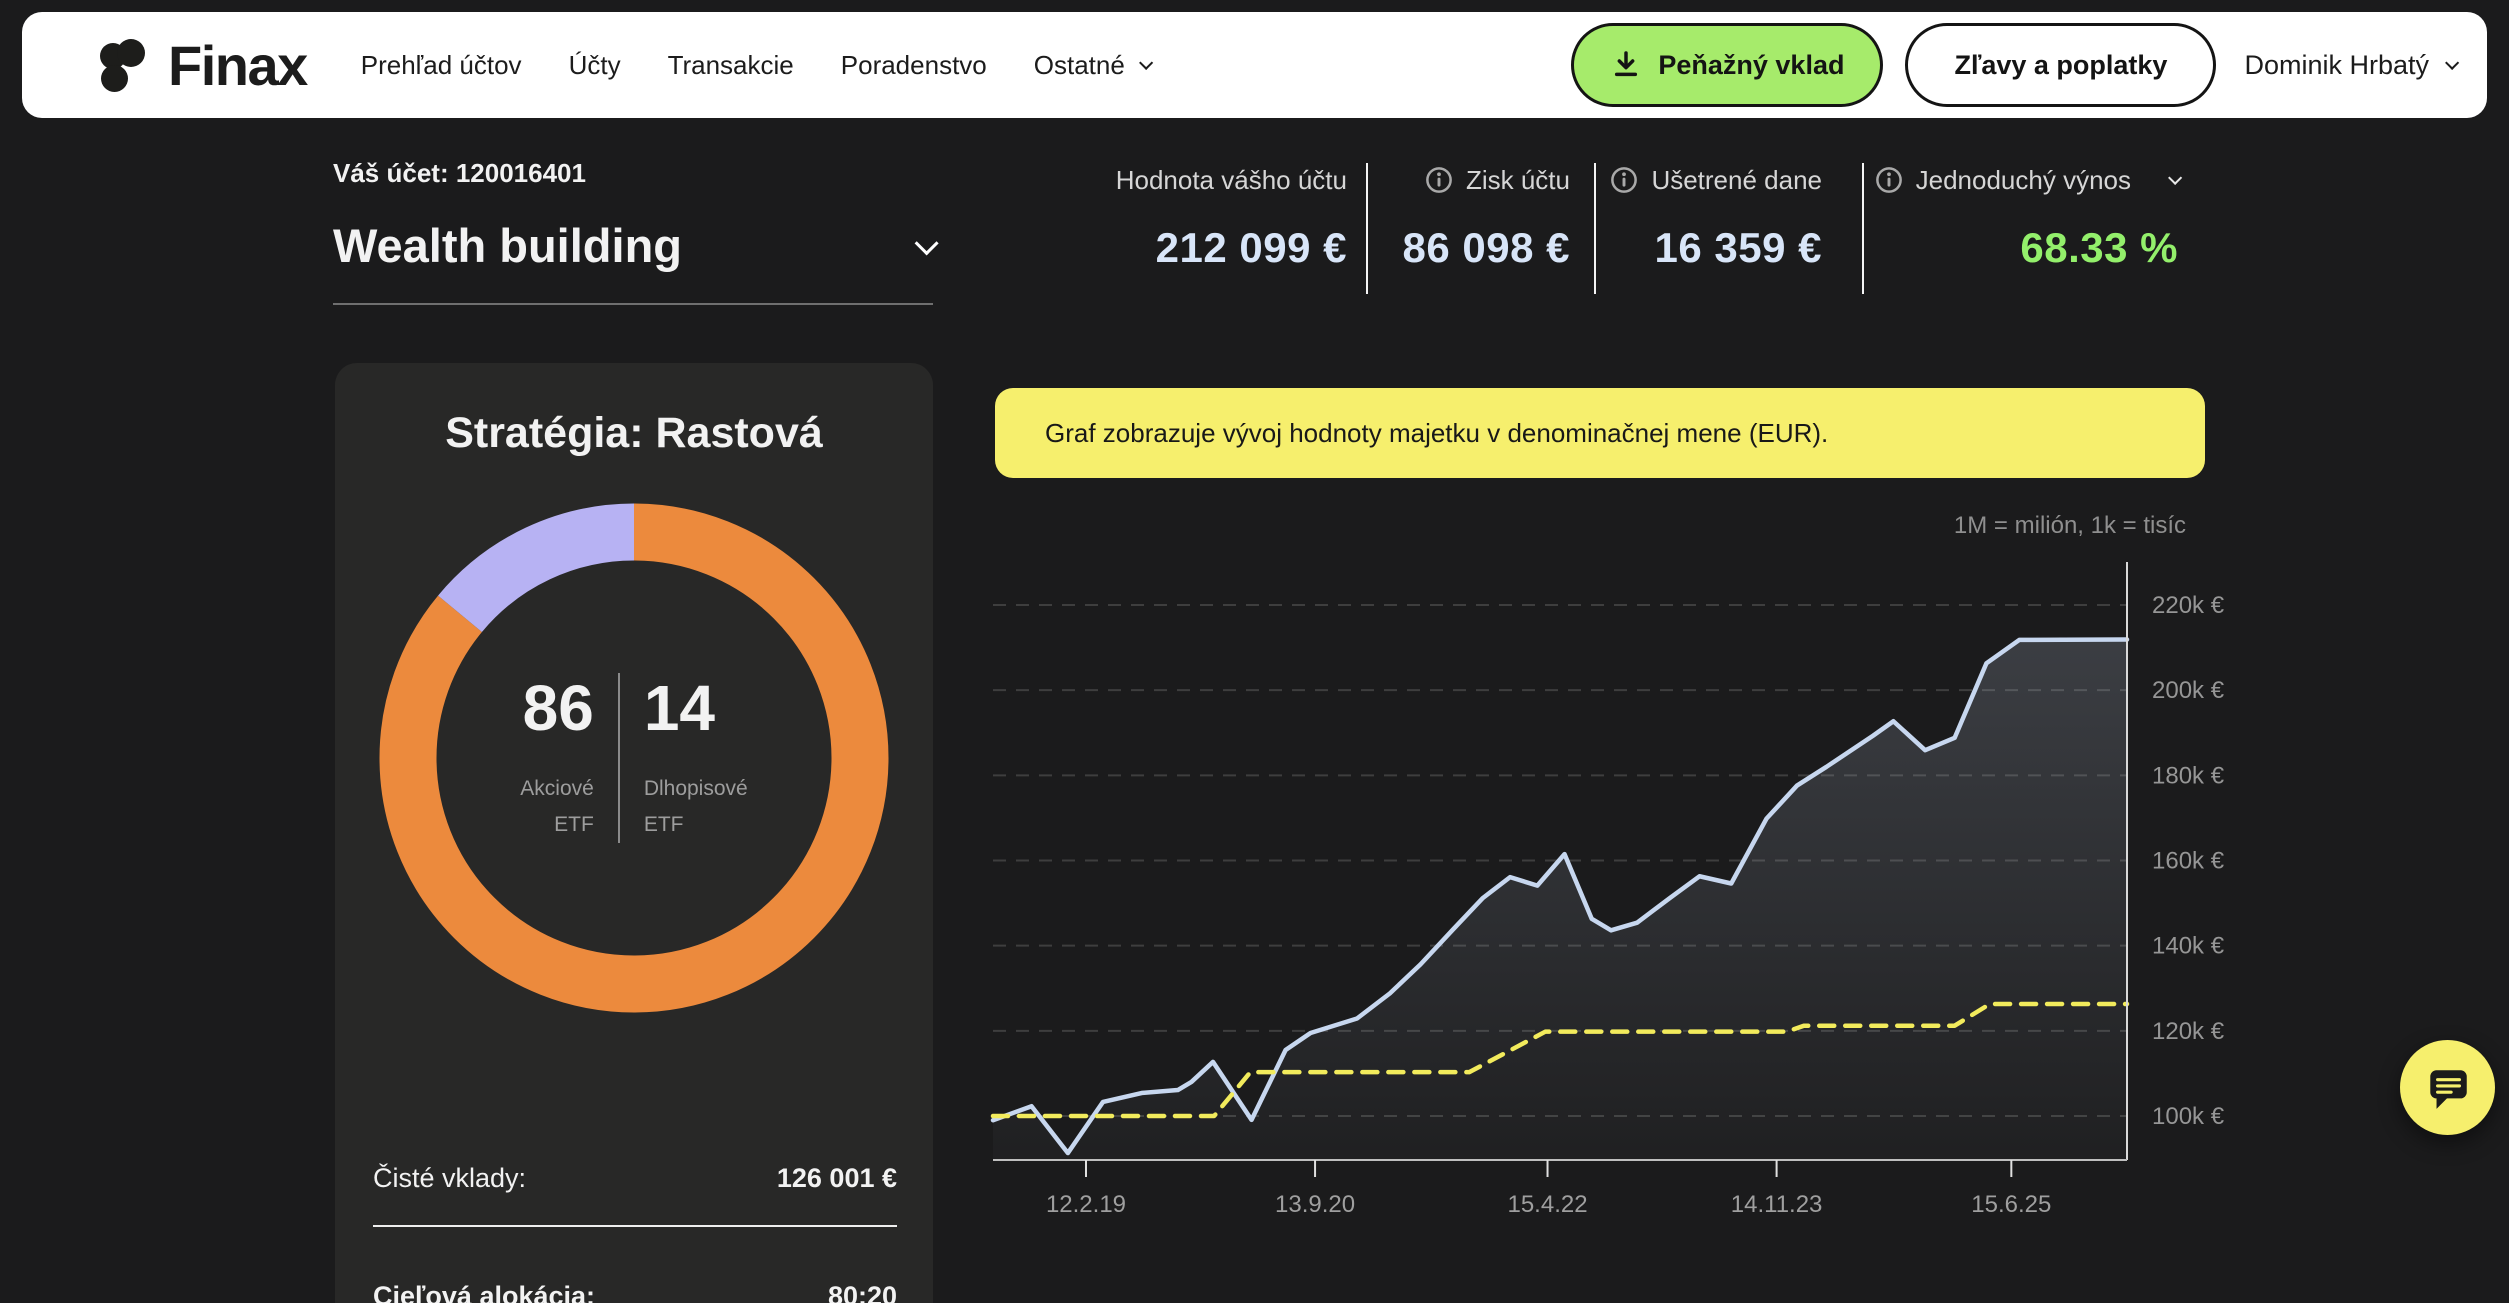 The width and height of the screenshot is (2509, 1303). What do you see at coordinates (441, 64) in the screenshot?
I see `nav-item-prehlad-uctov: Prehľad účtov` at bounding box center [441, 64].